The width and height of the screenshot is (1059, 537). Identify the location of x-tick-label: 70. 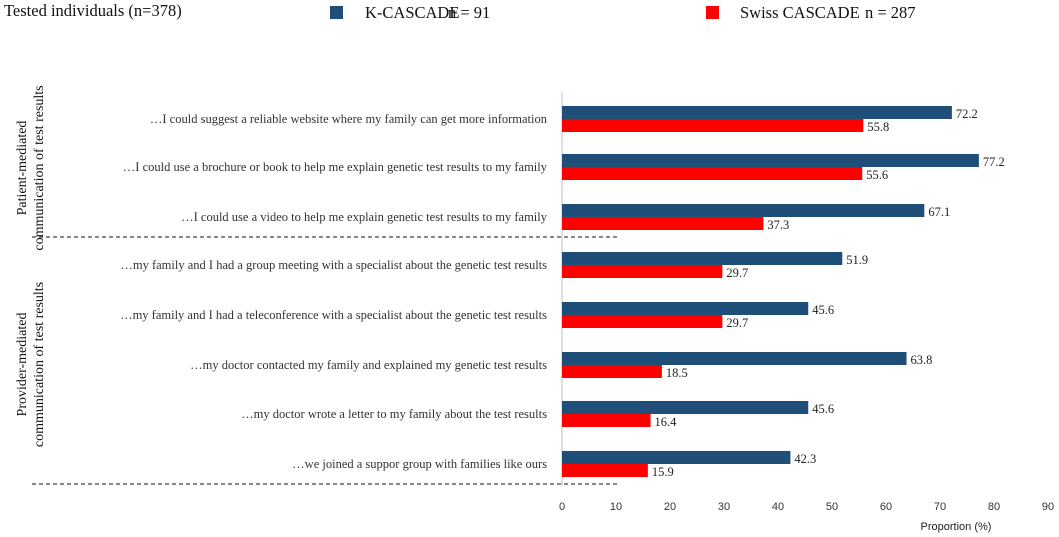
(940, 507).